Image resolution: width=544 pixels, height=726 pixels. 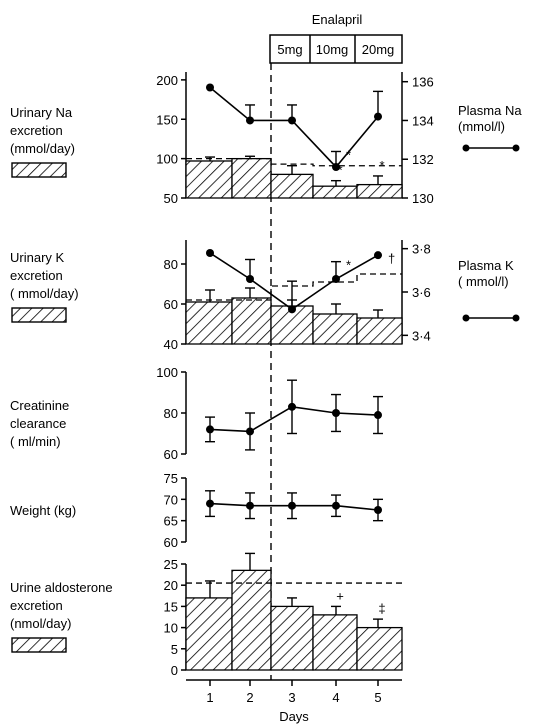 What do you see at coordinates (377, 697) in the screenshot?
I see `x-tick-label: 5` at bounding box center [377, 697].